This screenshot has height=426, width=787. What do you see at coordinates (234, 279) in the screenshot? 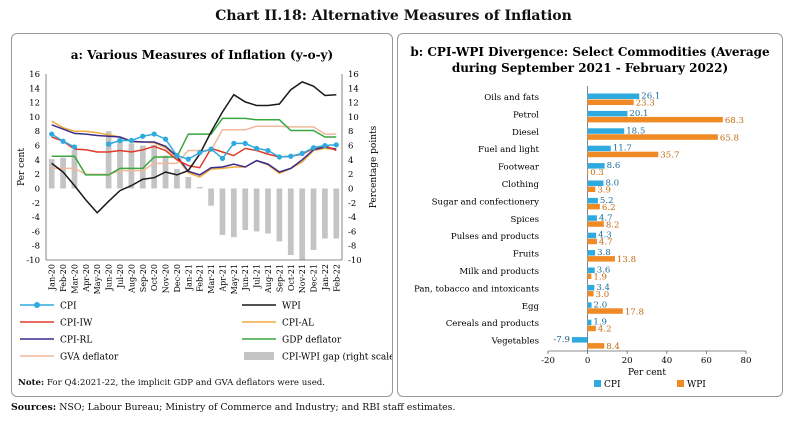
I see `x-tick-label: May-21` at bounding box center [234, 279].